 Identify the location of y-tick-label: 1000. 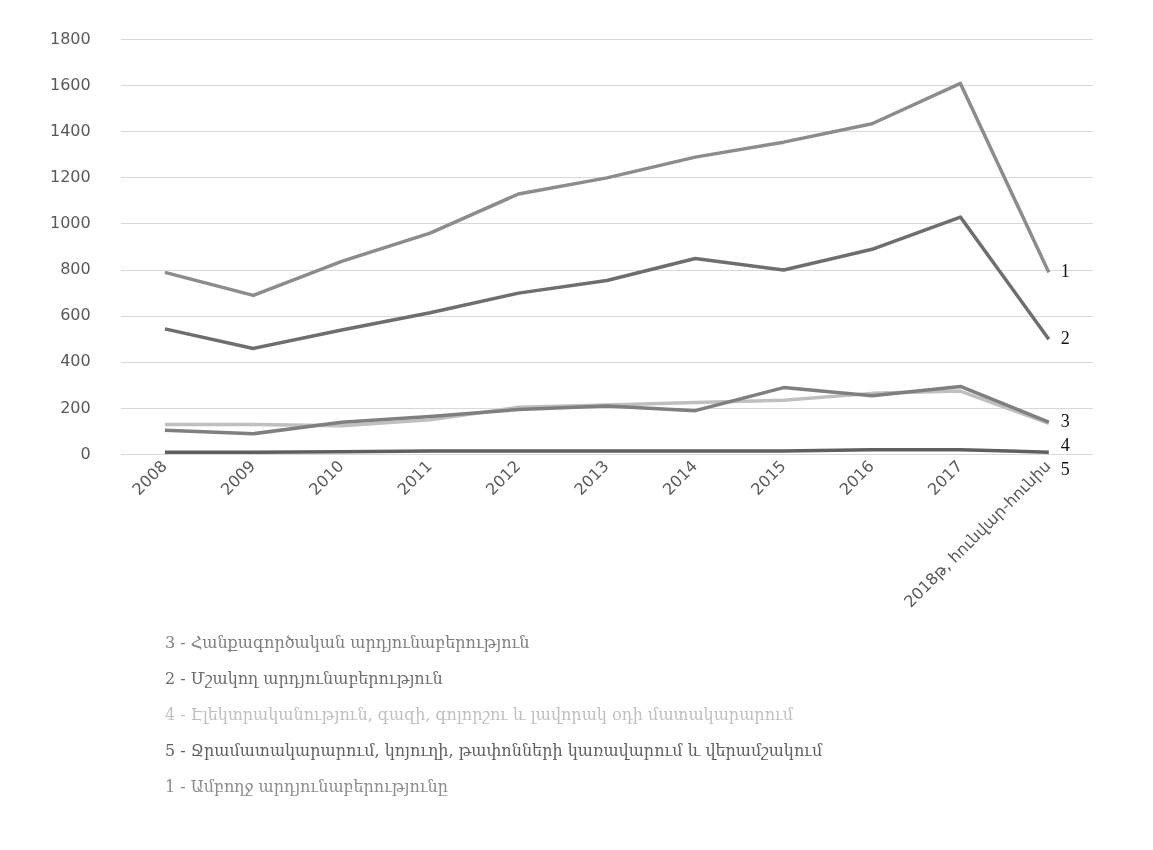
(70, 223).